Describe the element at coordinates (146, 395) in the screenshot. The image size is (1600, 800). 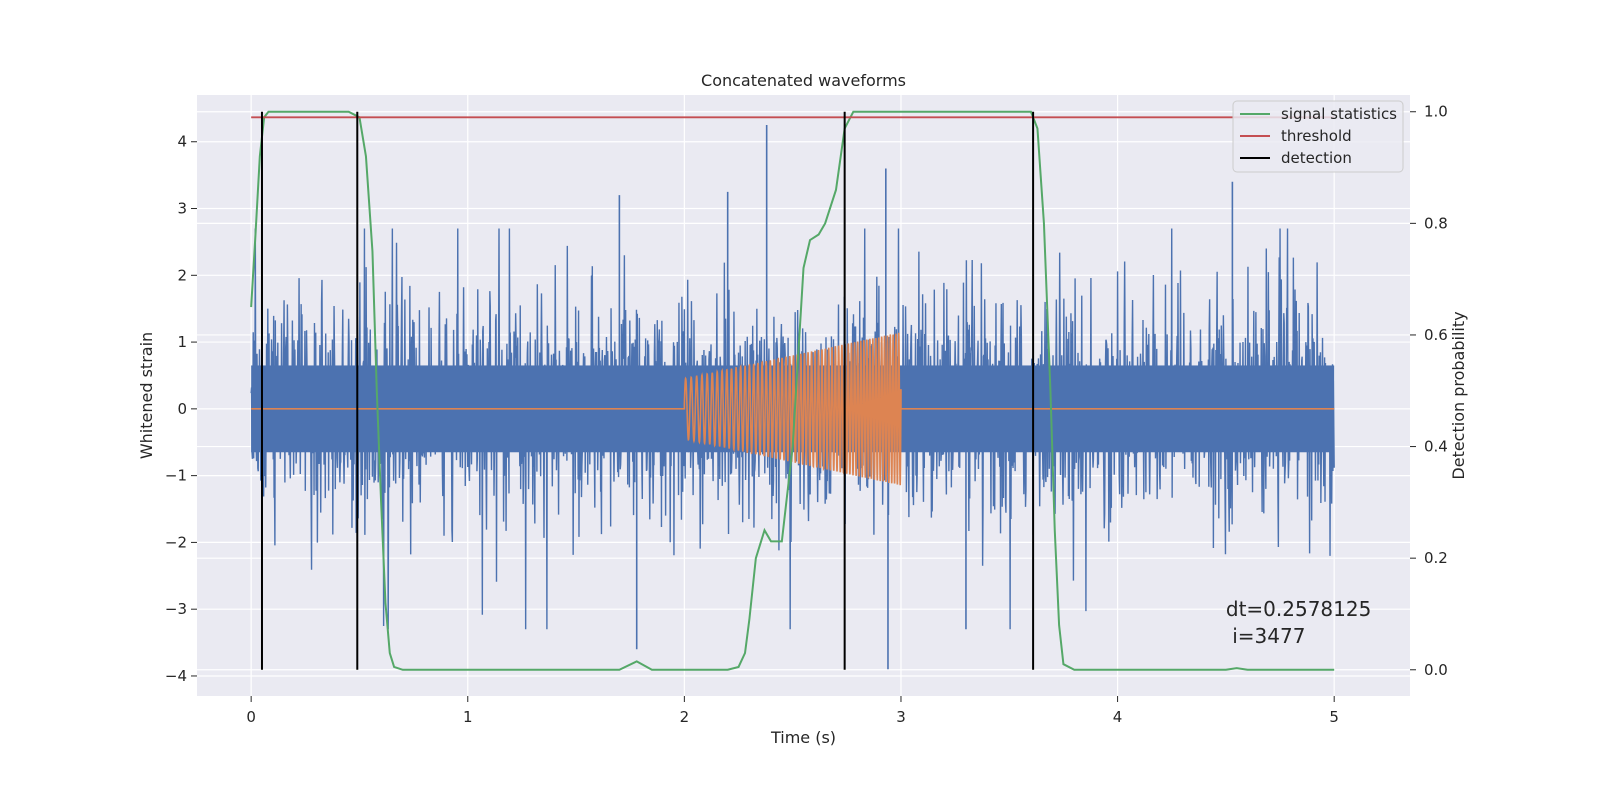
I see `y-axis-label: Whitened strain` at that location.